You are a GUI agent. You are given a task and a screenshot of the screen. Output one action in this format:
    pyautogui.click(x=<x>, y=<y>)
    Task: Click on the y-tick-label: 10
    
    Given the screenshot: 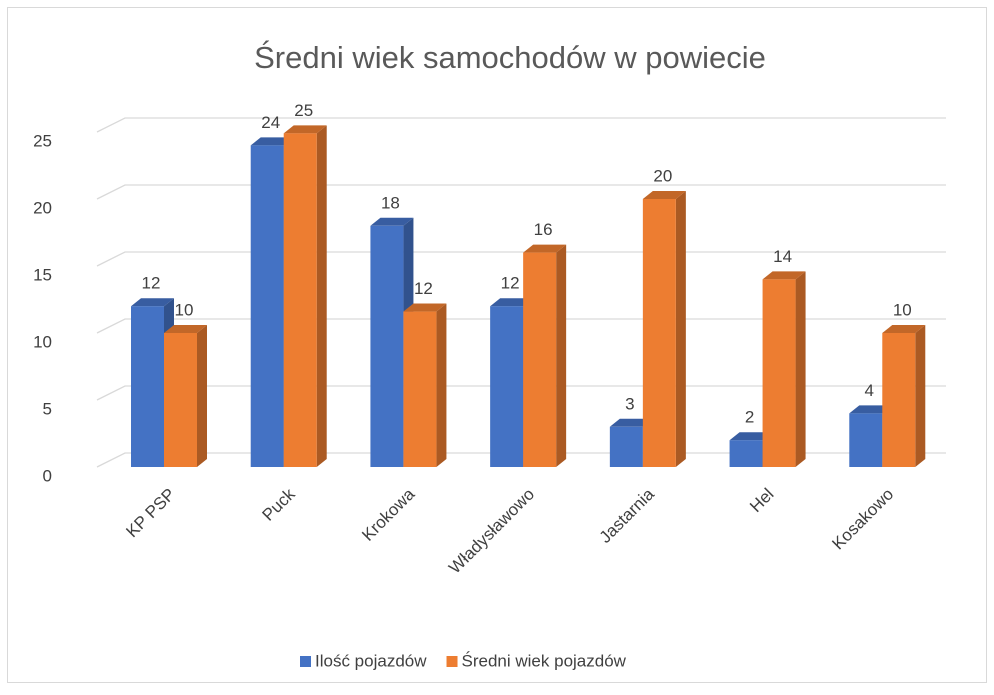 What is the action you would take?
    pyautogui.click(x=42, y=341)
    